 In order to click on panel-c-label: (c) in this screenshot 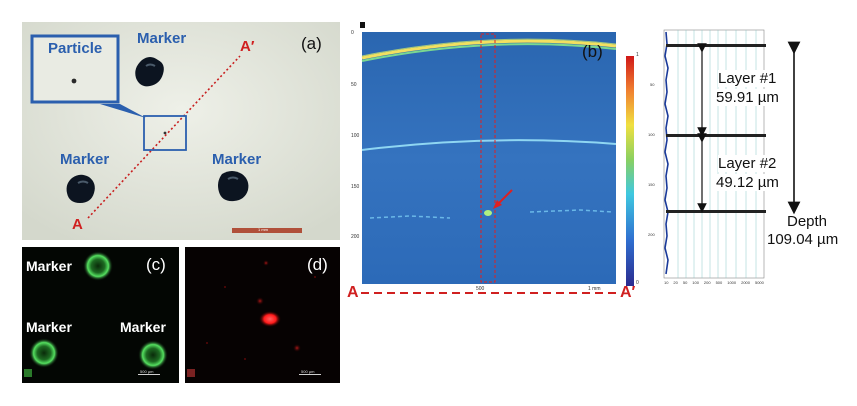, I will do `click(156, 264)`.